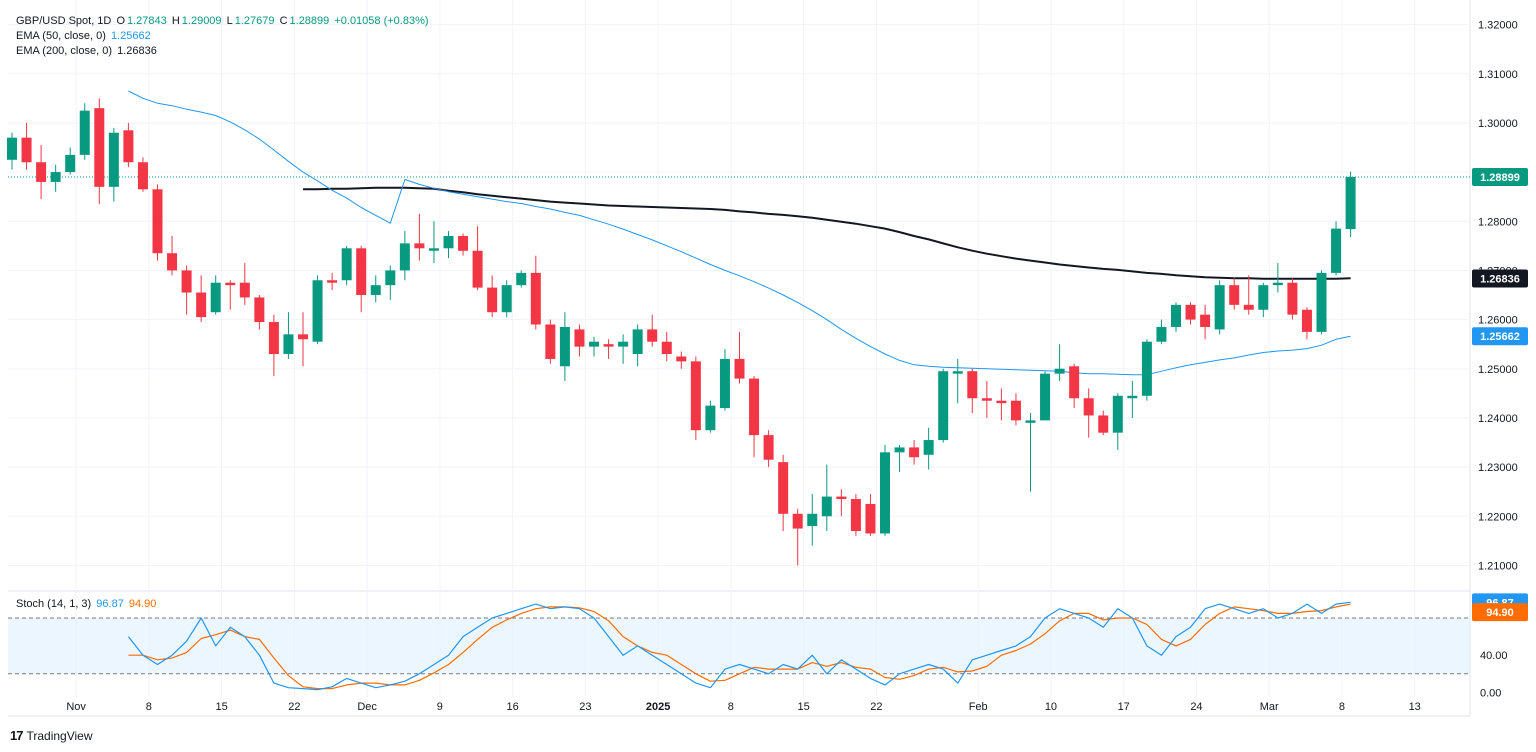 This screenshot has height=752, width=1536. I want to click on ema200-value: 1.26836, so click(137, 51).